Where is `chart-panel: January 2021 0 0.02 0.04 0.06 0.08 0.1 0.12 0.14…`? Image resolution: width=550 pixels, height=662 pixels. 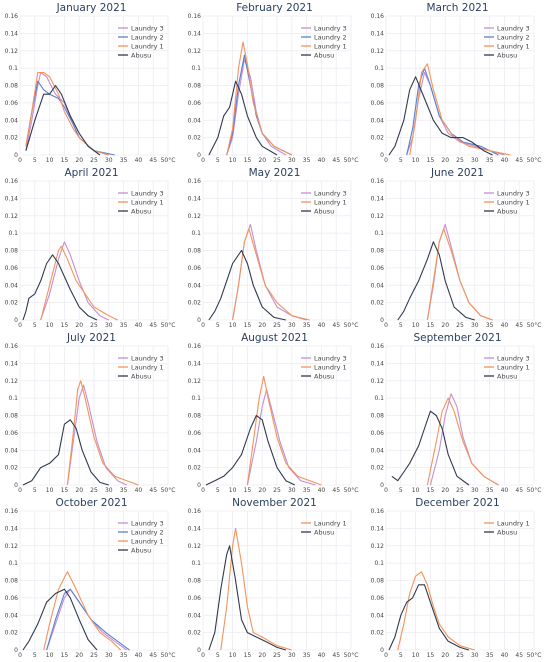 chart-panel: January 2021 0 0.02 0.04 0.06 0.08 0.1 0.12 0.14… is located at coordinates (91, 82).